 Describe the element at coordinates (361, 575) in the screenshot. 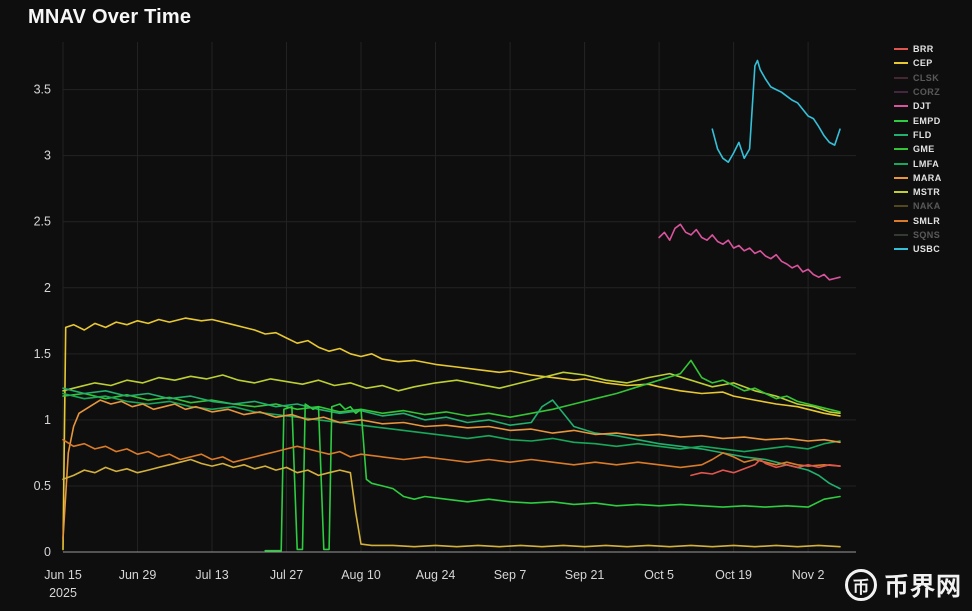

I see `x-tick-label: Aug 10` at that location.